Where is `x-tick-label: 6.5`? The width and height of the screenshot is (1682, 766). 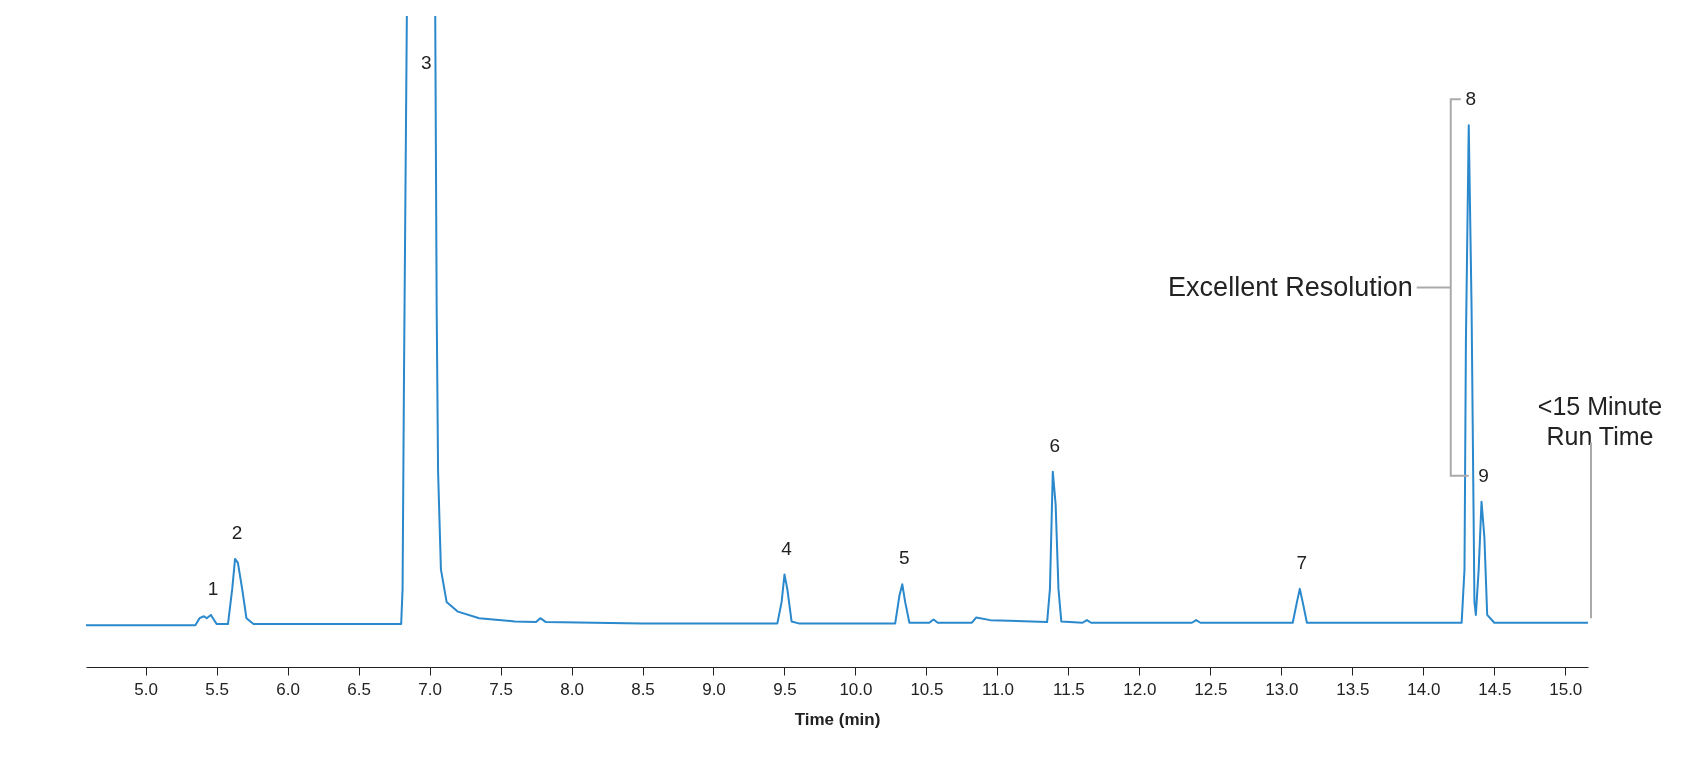
x-tick-label: 6.5 is located at coordinates (359, 689).